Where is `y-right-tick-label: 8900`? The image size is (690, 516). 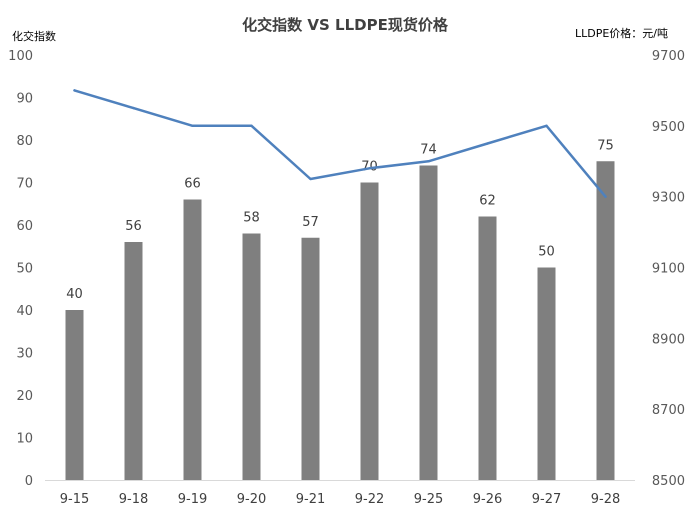 y-right-tick-label: 8900 is located at coordinates (668, 339).